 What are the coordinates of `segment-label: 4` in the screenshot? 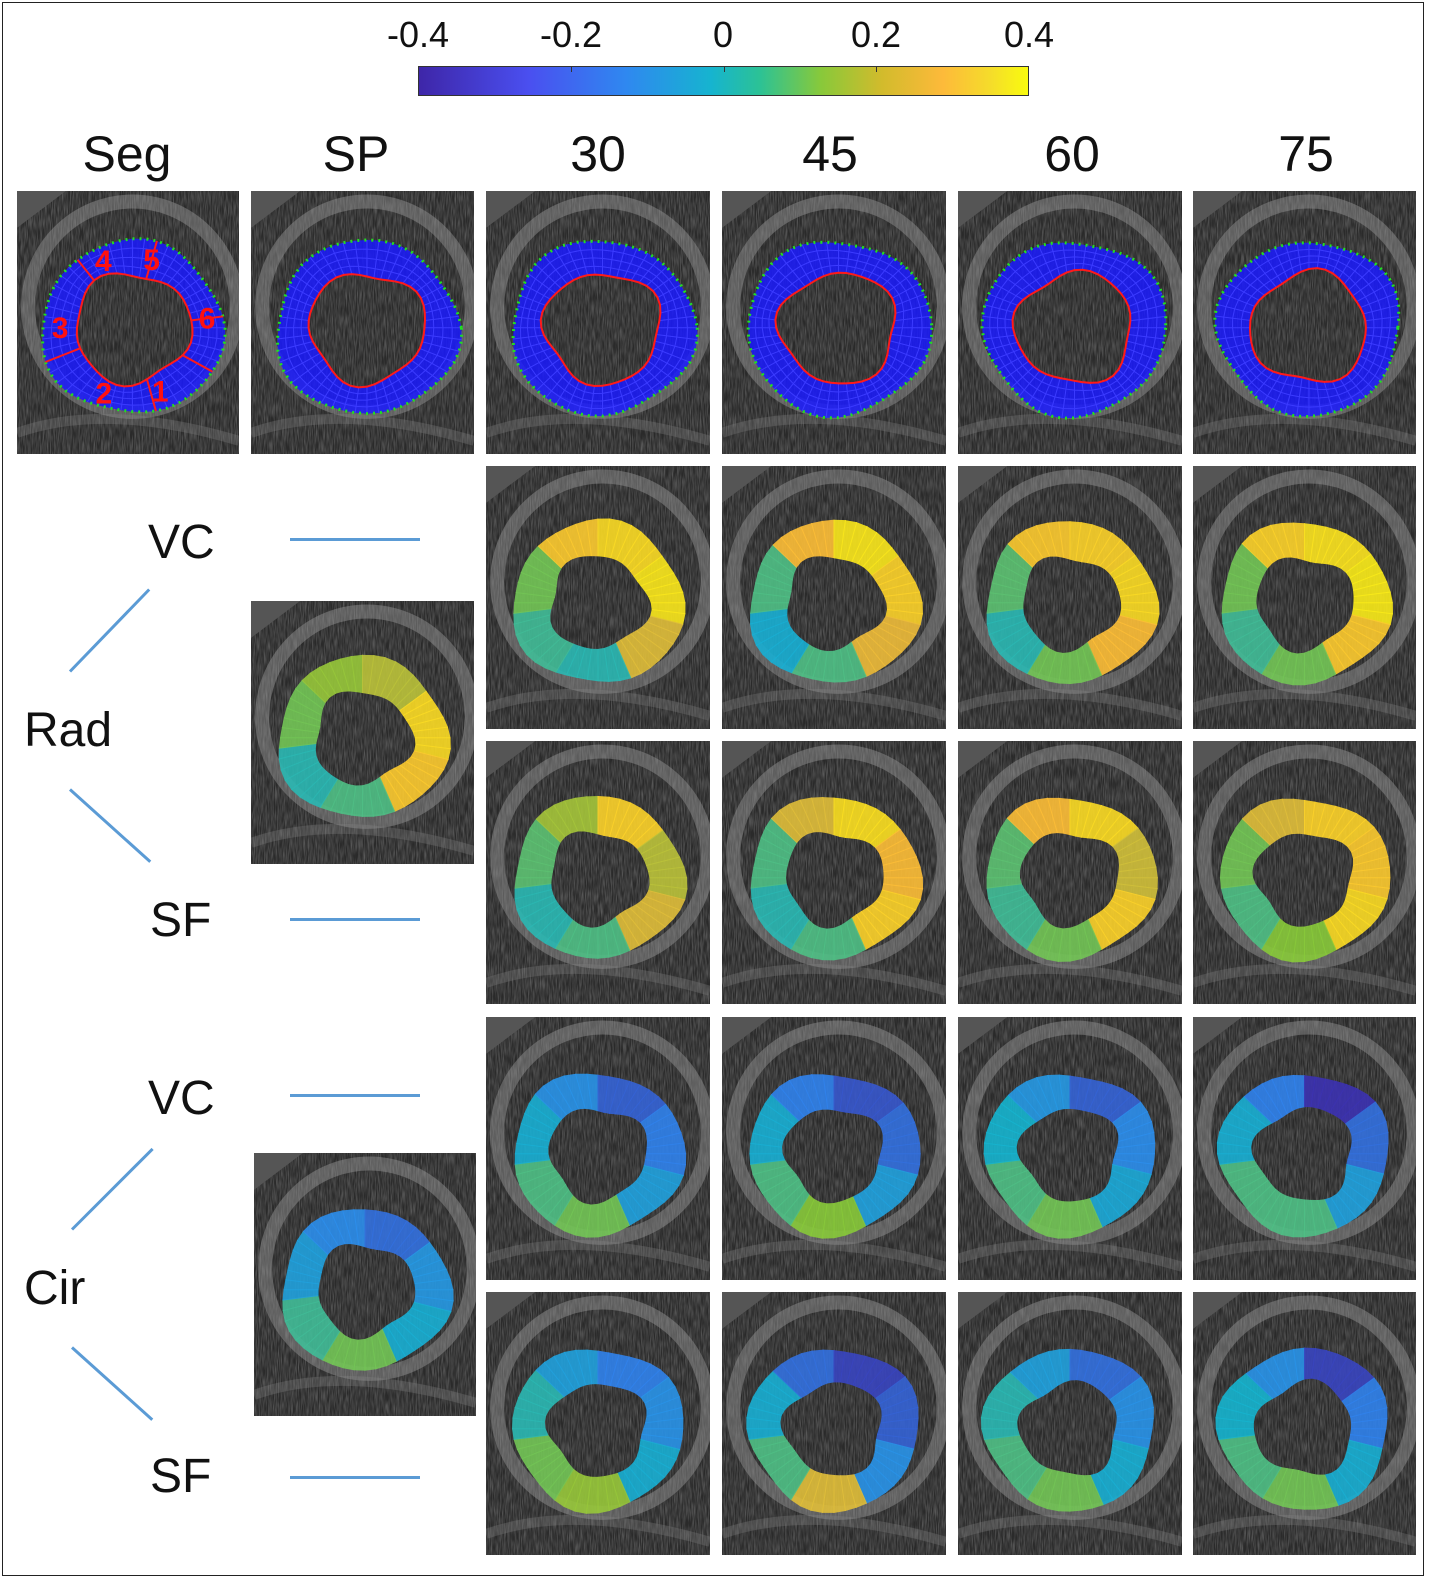 It's located at (103, 261).